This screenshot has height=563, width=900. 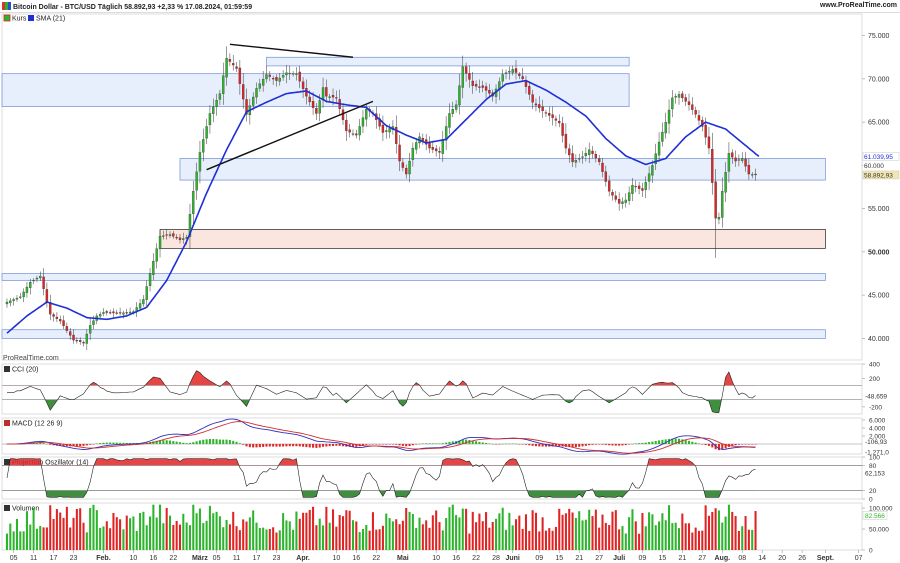 I want to click on projection-fill-above, so click(x=381, y=462).